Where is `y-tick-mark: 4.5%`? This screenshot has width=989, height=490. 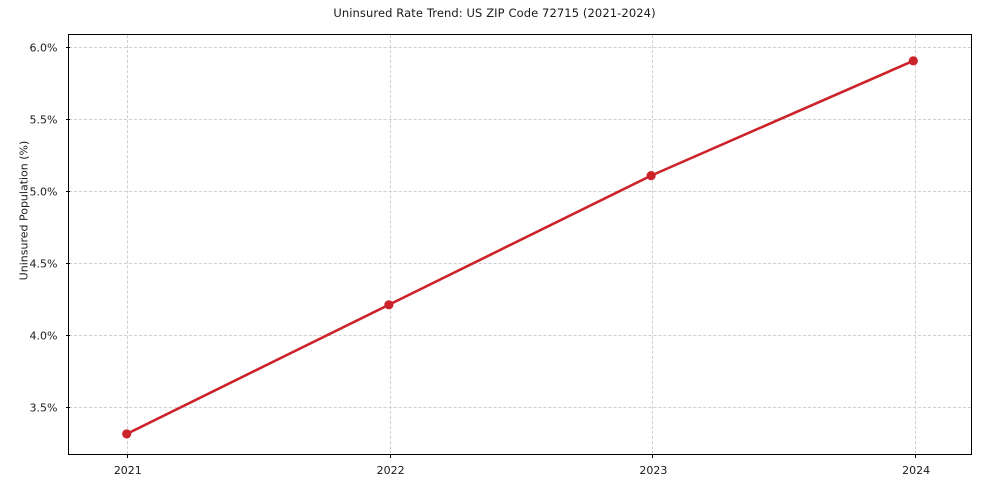 y-tick-mark: 4.5% is located at coordinates (50, 263).